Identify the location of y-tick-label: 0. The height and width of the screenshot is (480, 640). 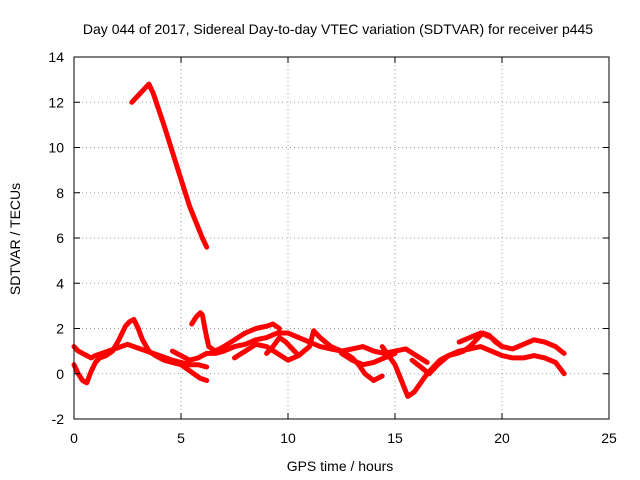
(60, 374).